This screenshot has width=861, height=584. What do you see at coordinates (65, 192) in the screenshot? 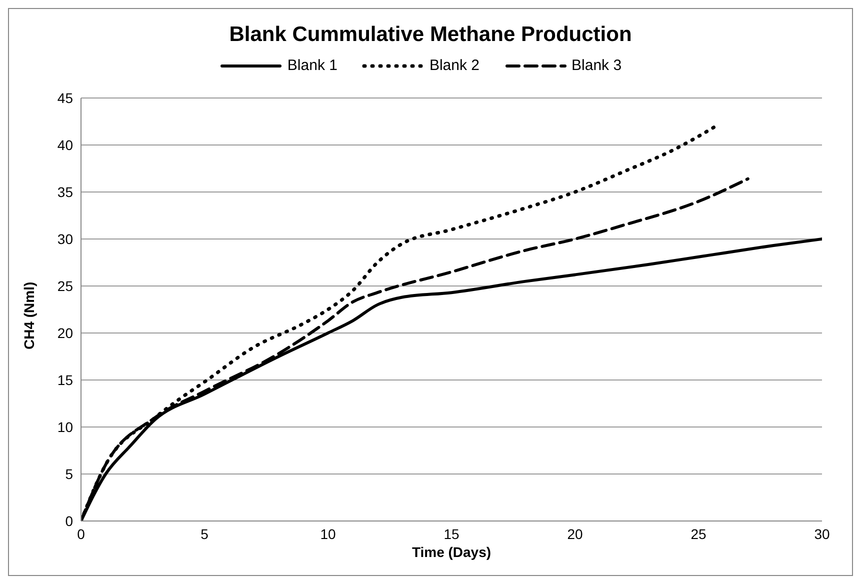
I see `y-tick-label: 35` at bounding box center [65, 192].